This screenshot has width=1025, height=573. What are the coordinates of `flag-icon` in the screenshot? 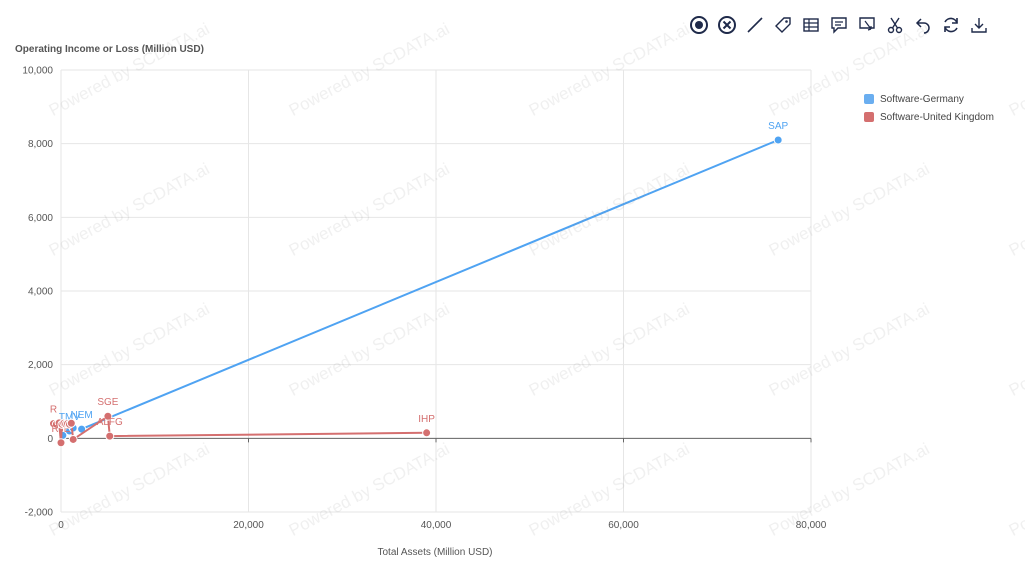 It's located at (867, 24).